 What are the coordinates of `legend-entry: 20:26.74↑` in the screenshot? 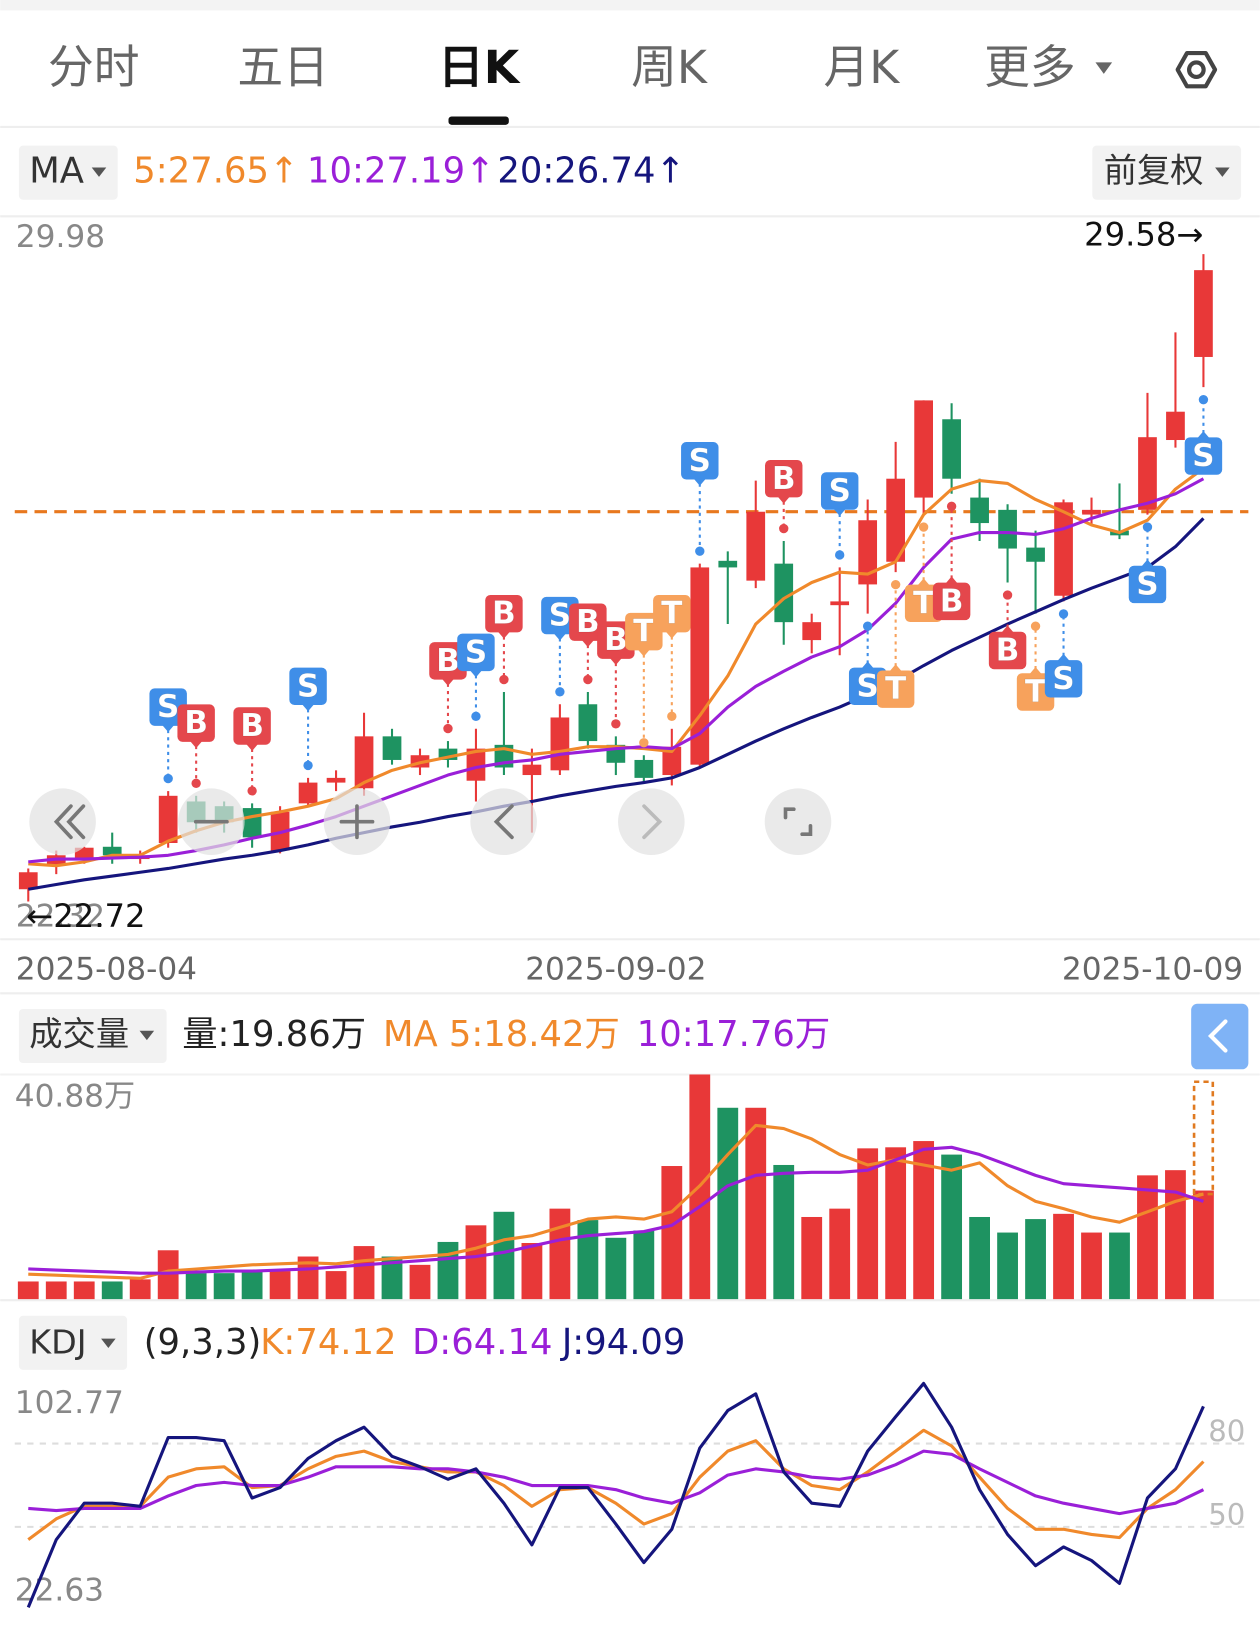 It's located at (591, 171).